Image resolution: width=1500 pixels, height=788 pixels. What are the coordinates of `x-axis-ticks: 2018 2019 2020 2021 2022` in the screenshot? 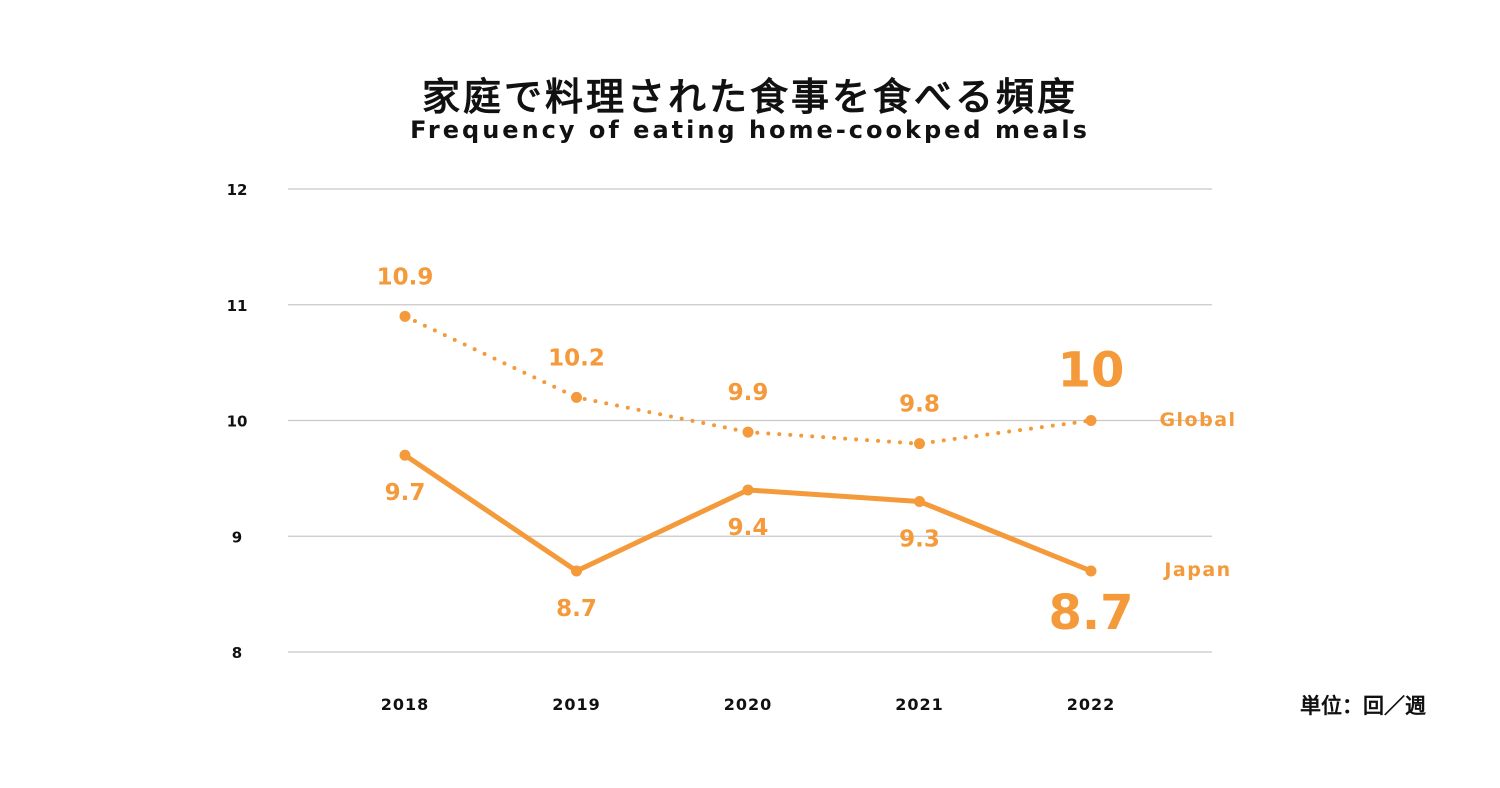 It's located at (748, 704).